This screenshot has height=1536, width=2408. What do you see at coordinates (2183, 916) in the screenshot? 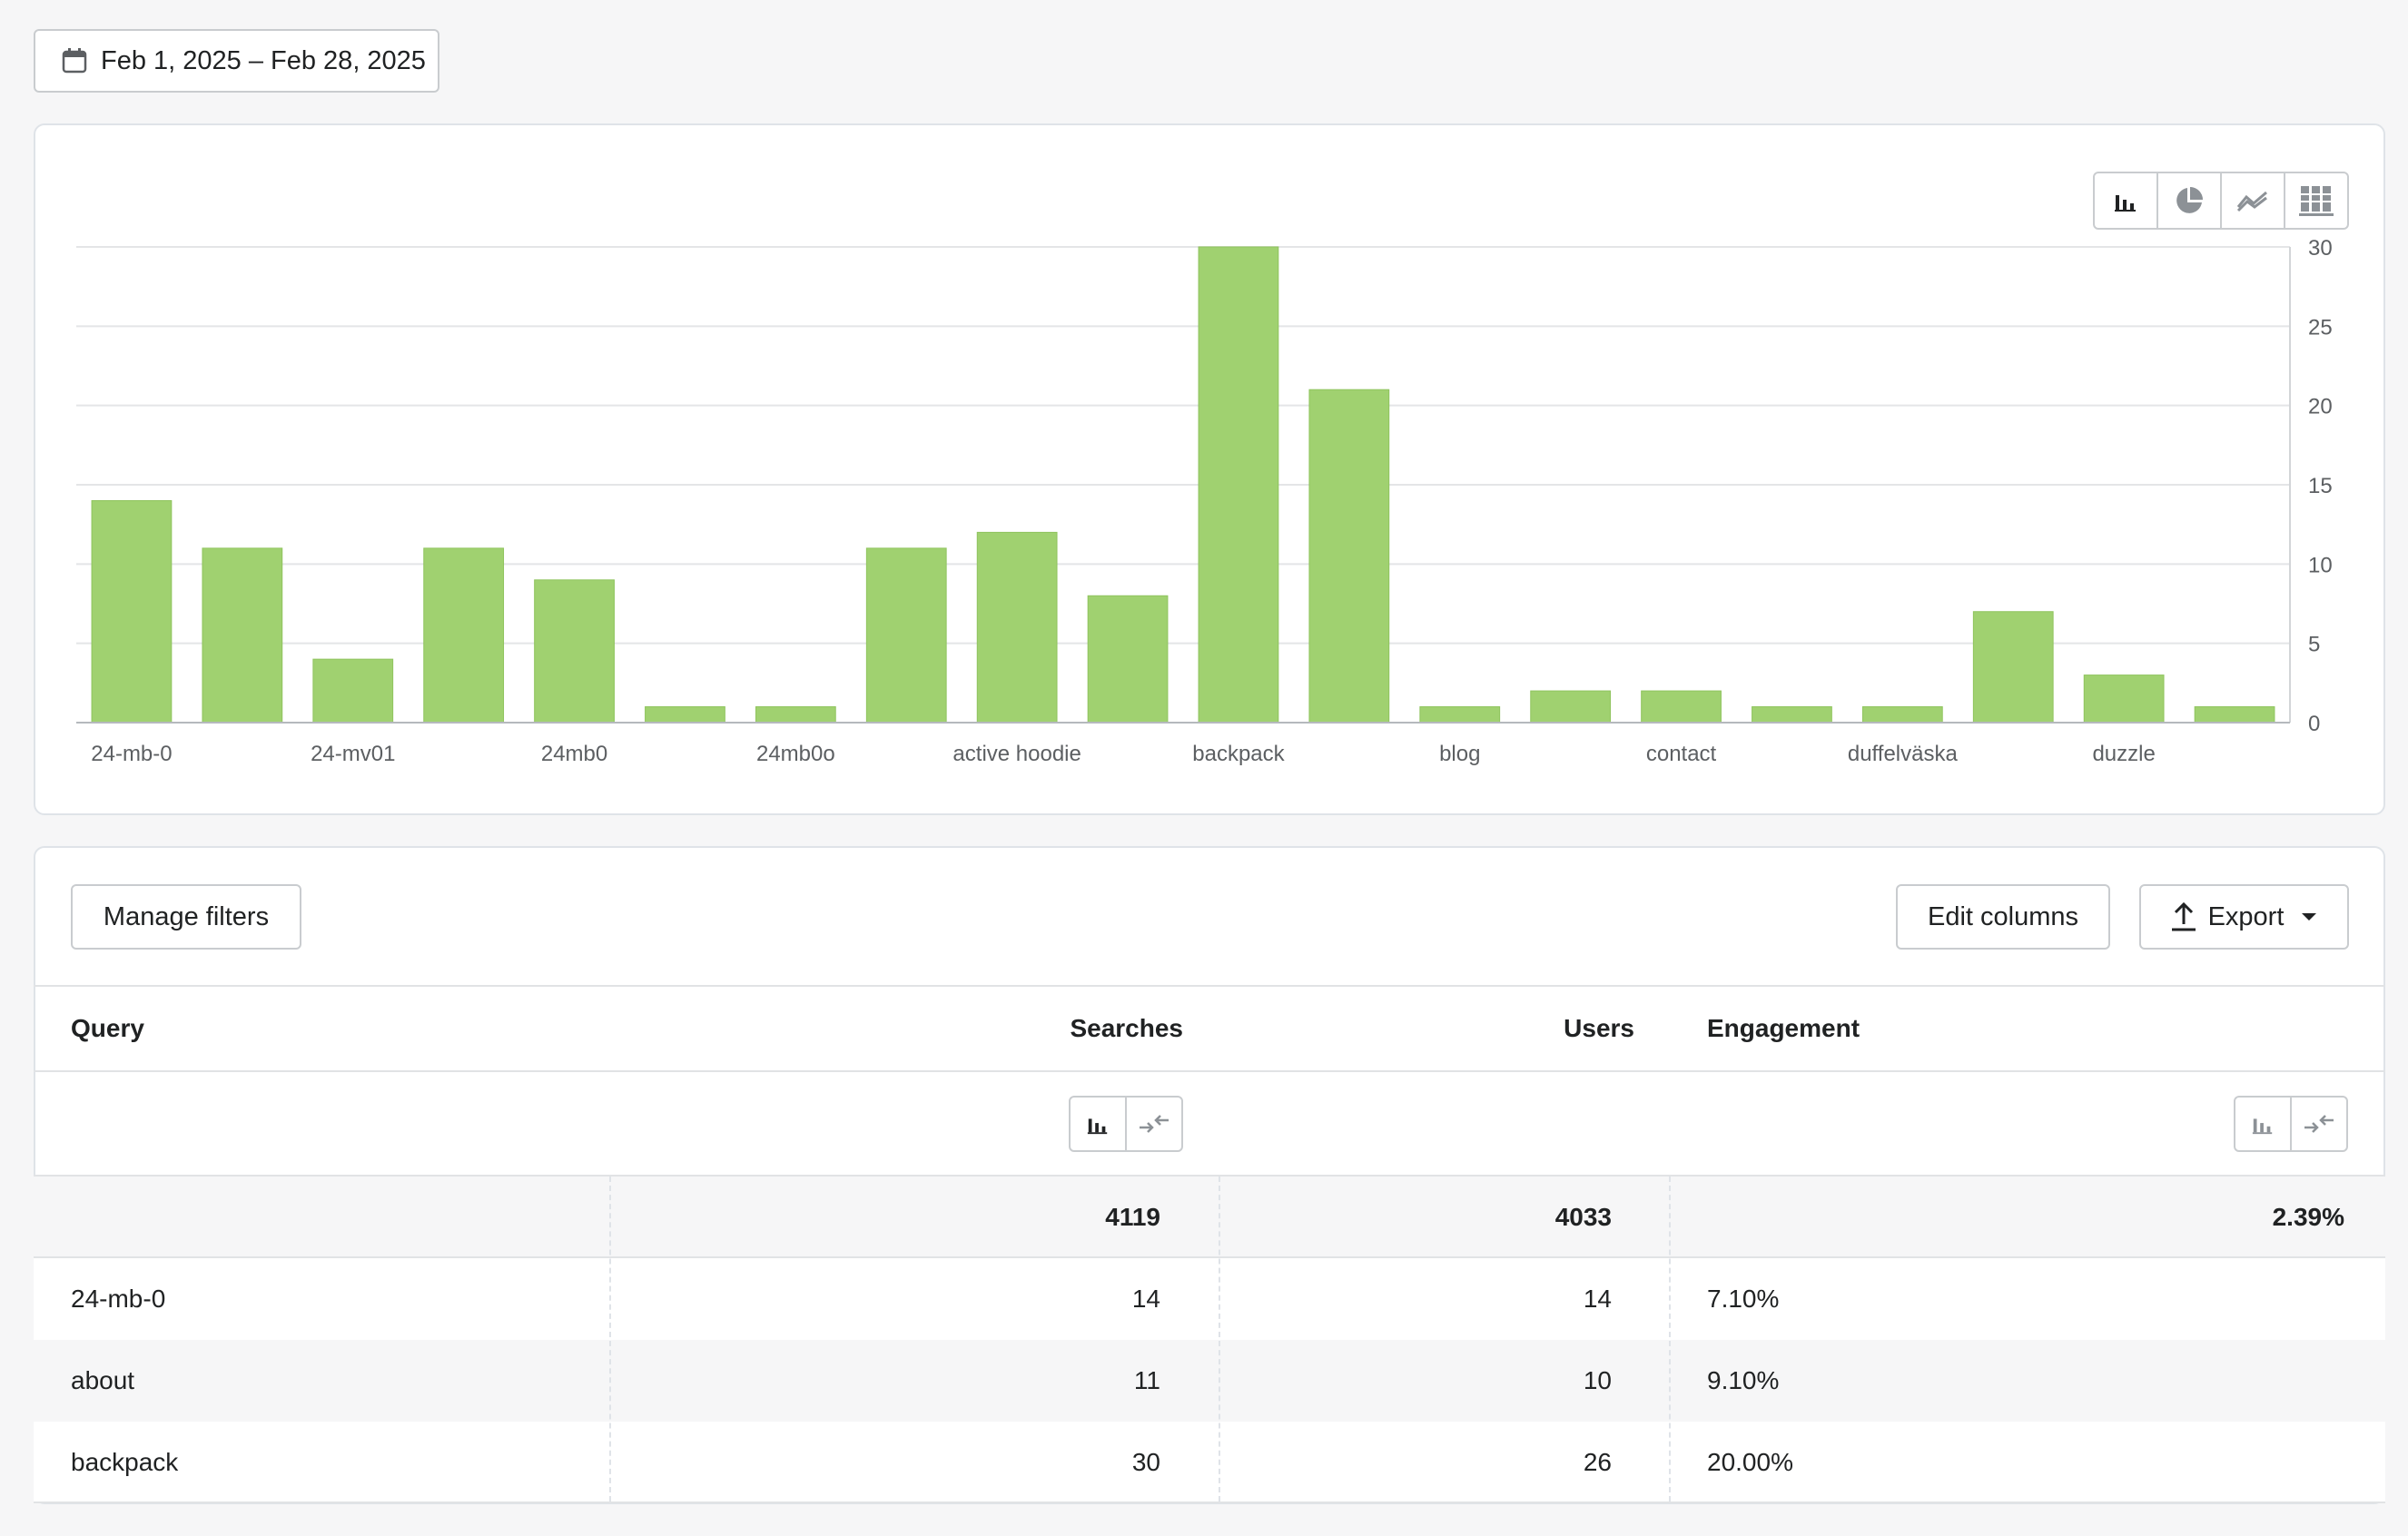
I see `upload-icon` at bounding box center [2183, 916].